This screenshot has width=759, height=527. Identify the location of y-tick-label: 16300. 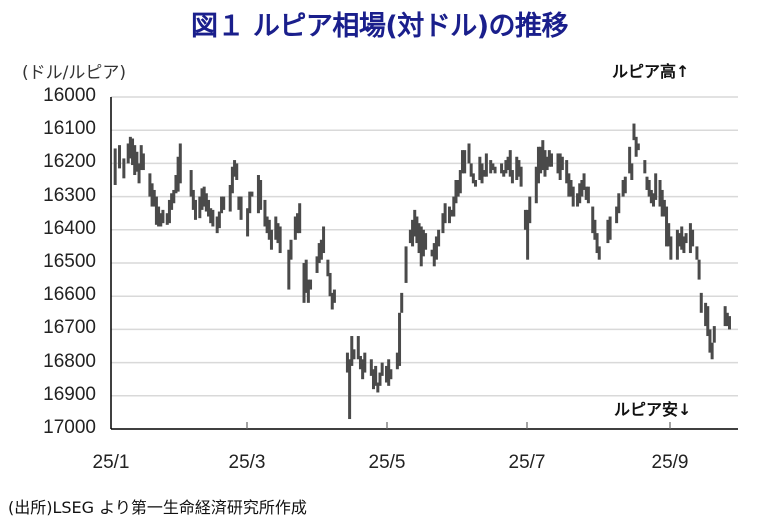
(69, 195).